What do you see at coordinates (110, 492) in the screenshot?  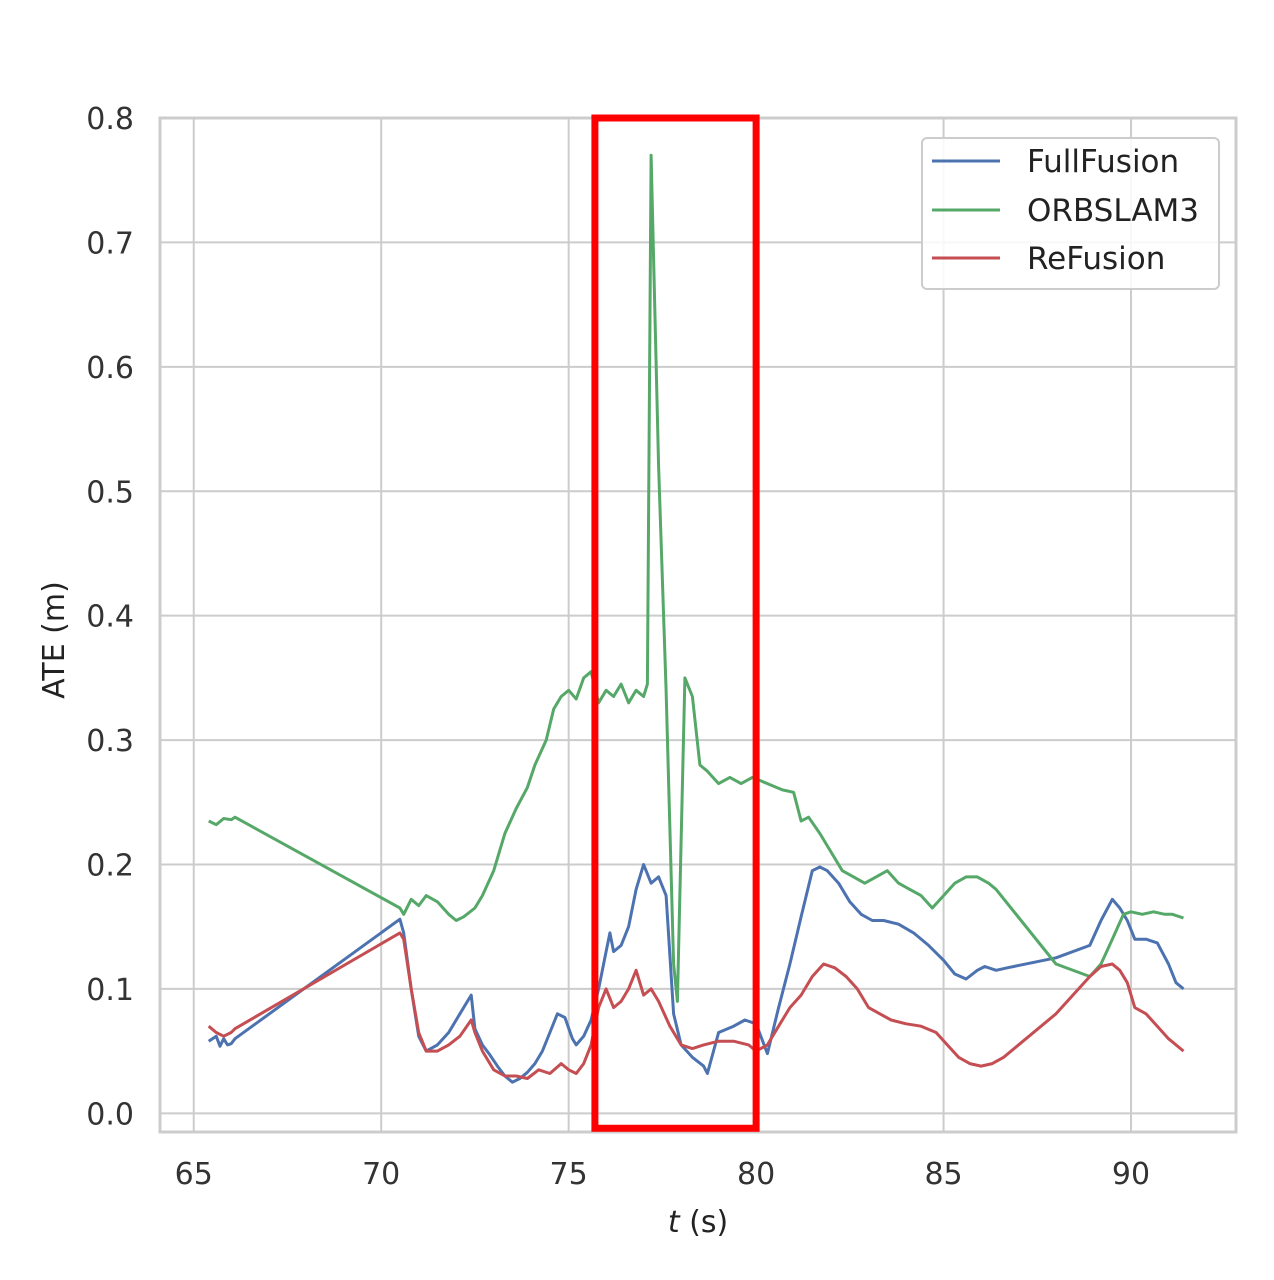 I see `y-tick-label: 0.5` at bounding box center [110, 492].